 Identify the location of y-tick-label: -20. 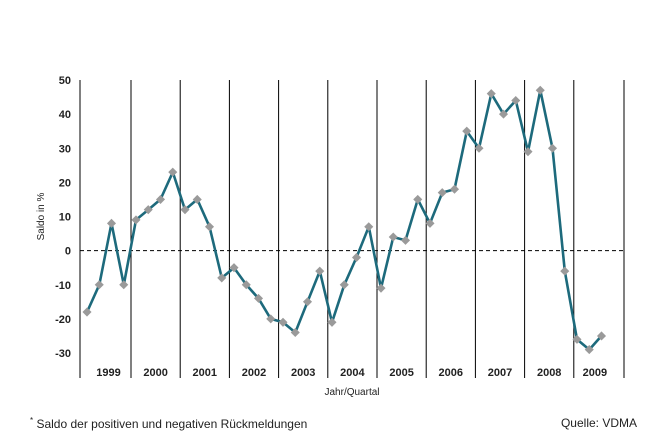
(63, 320).